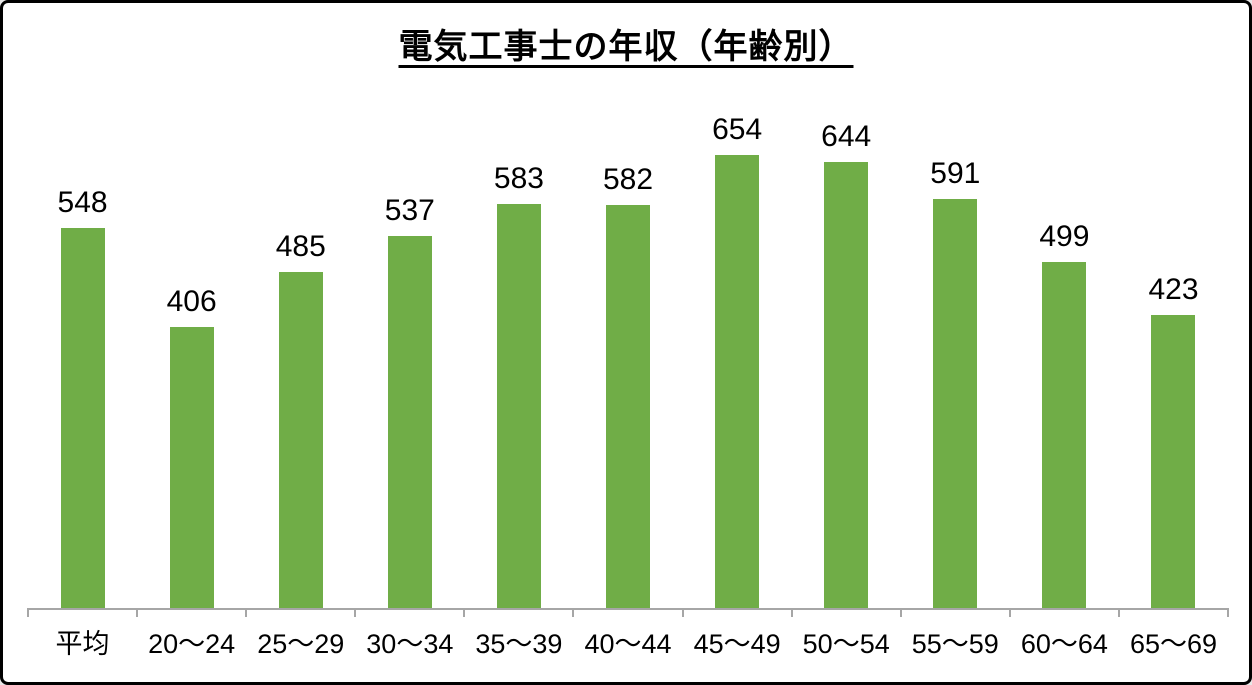 Image resolution: width=1252 pixels, height=685 pixels. Describe the element at coordinates (191, 301) in the screenshot. I see `bar-value-label: 406` at that location.